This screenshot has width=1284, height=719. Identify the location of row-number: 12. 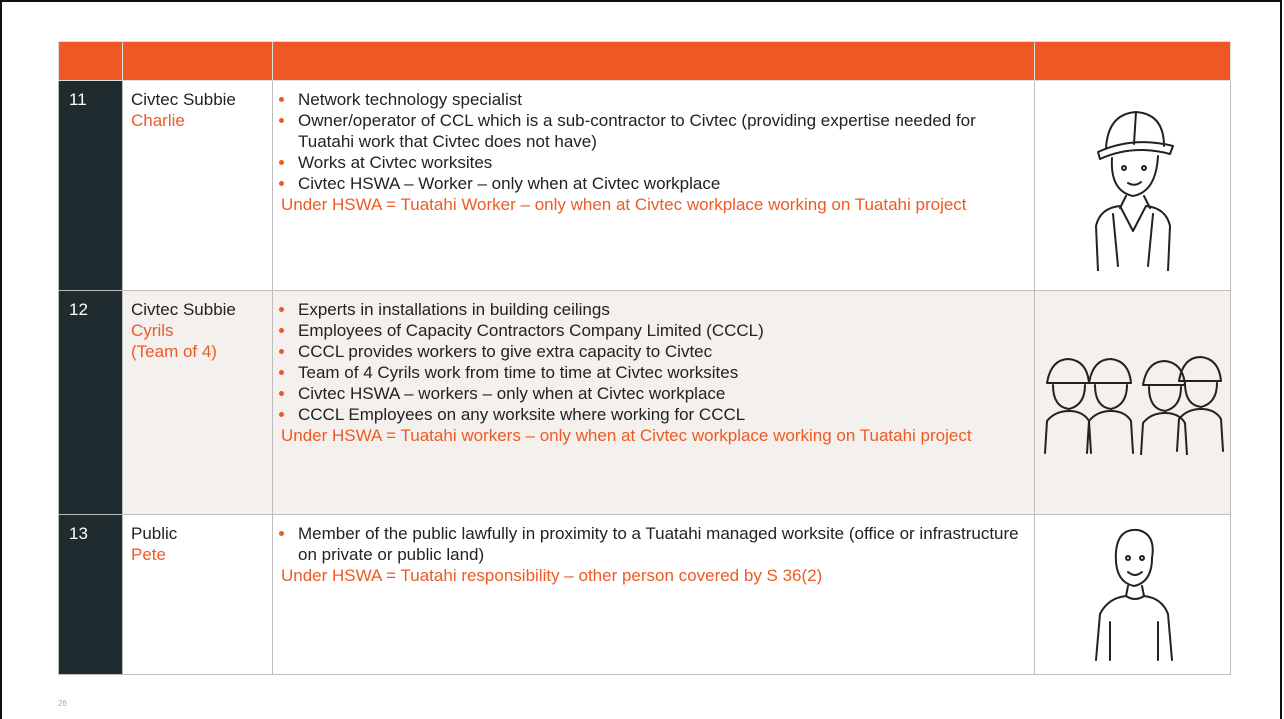
(90, 402).